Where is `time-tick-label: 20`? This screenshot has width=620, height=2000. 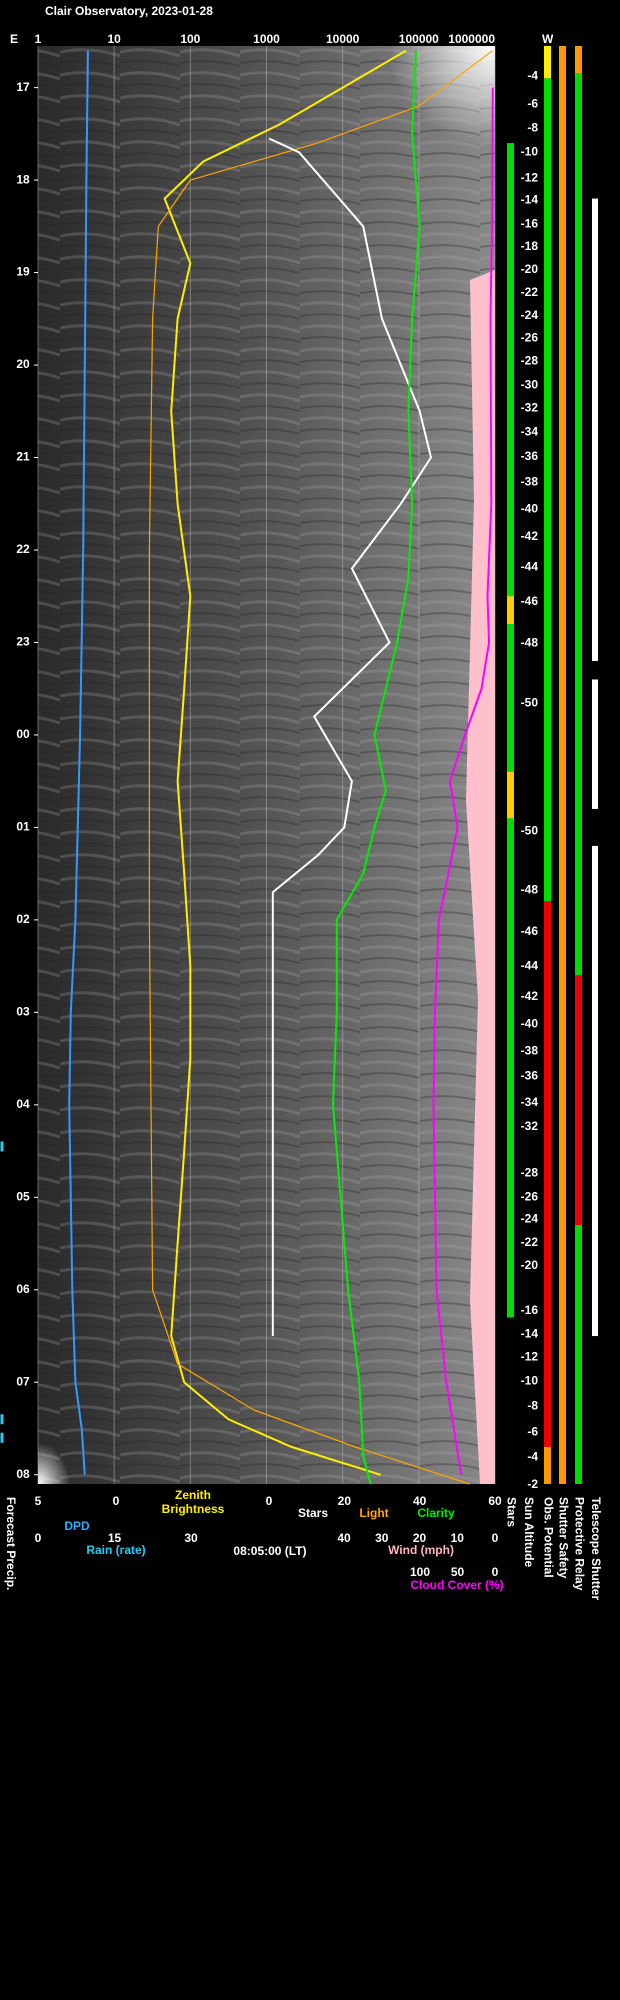
time-tick-label: 20 is located at coordinates (23, 364).